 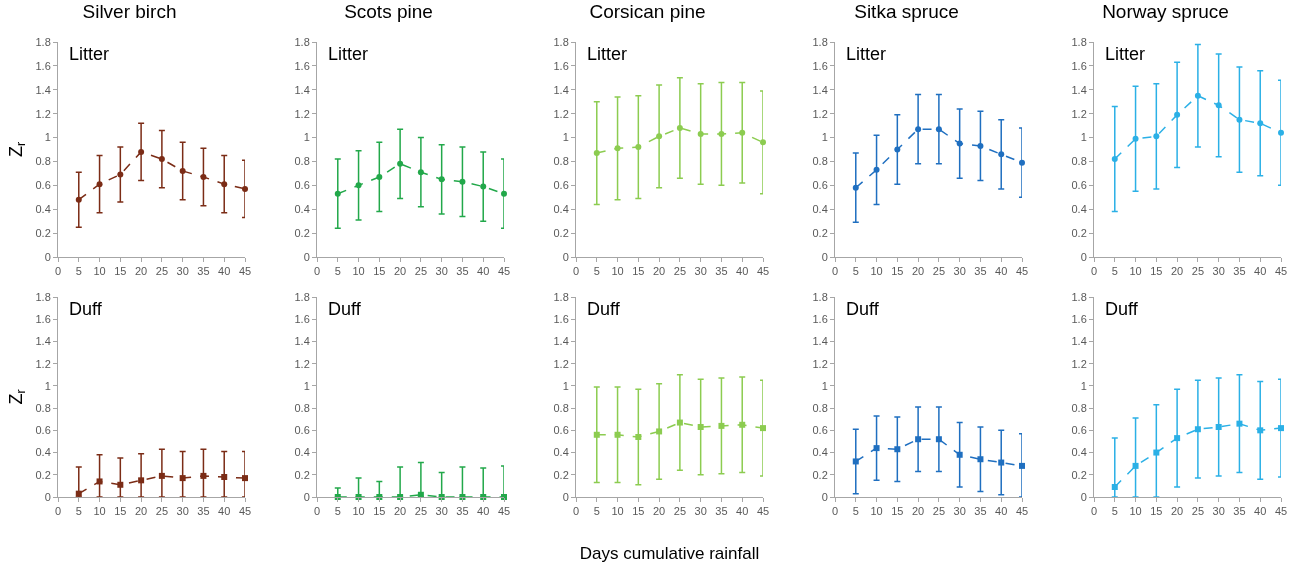 What do you see at coordinates (89, 54) in the screenshot?
I see `annotation: Litter` at bounding box center [89, 54].